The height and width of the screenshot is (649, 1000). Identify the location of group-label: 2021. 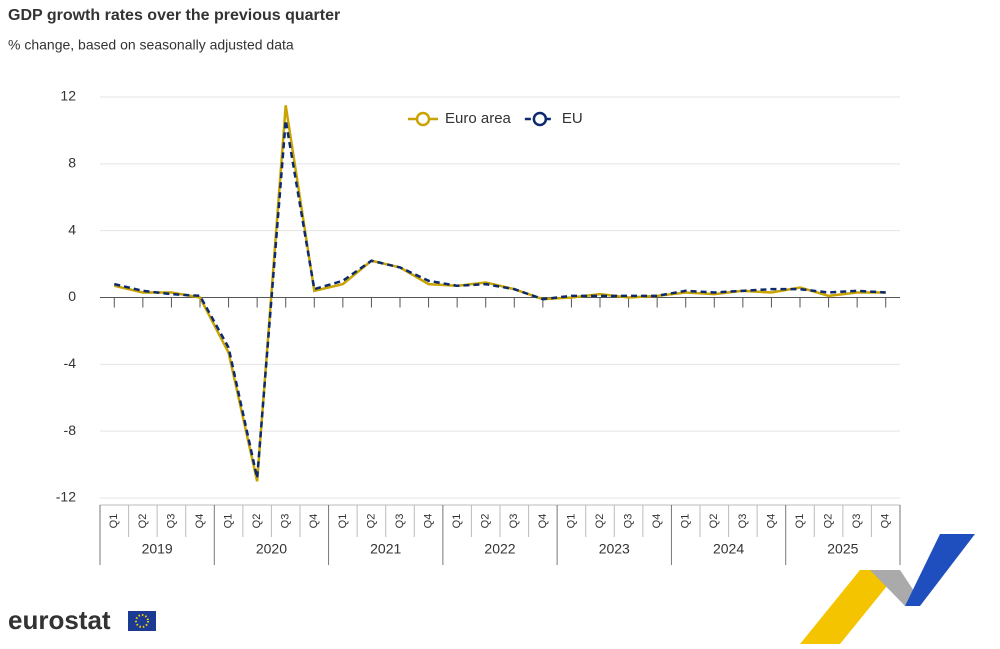
(385, 549).